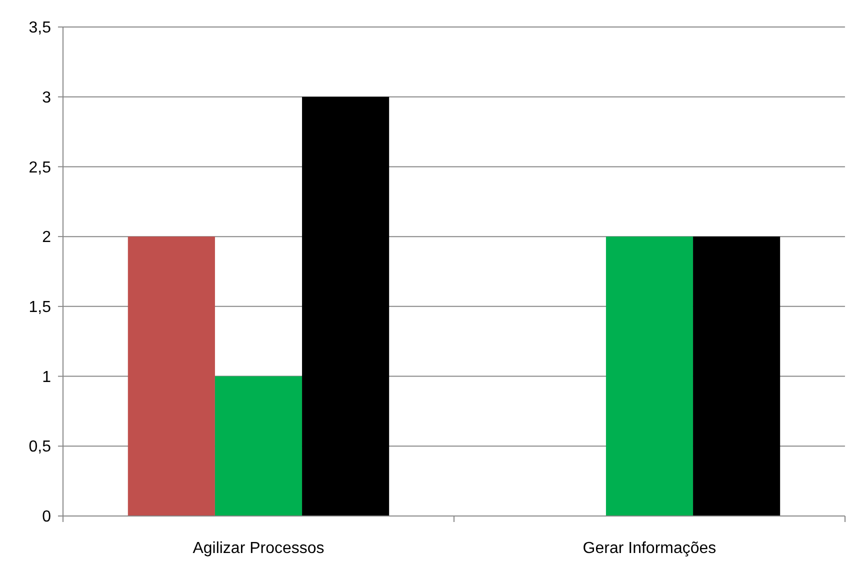  What do you see at coordinates (47, 377) in the screenshot?
I see `y-tick-label: 1` at bounding box center [47, 377].